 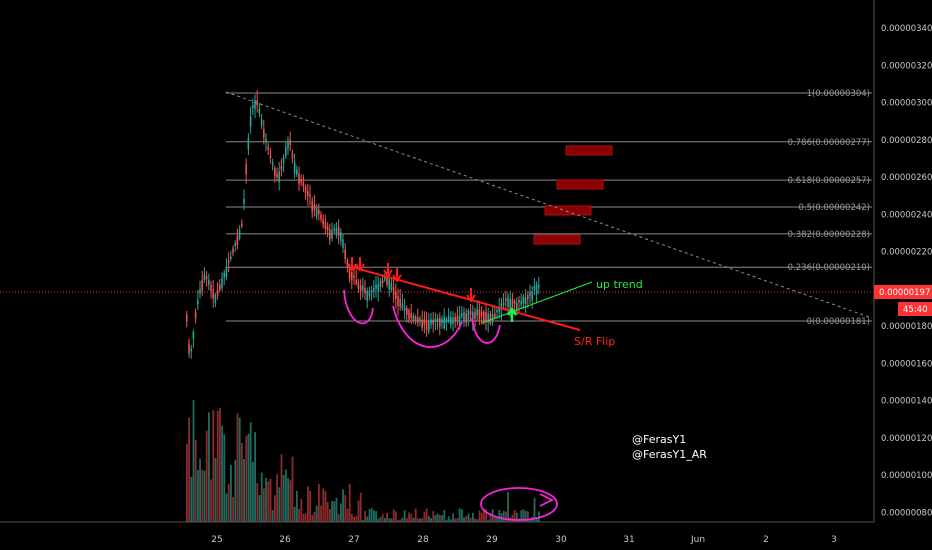 I want to click on up-trend-line, so click(x=537, y=302).